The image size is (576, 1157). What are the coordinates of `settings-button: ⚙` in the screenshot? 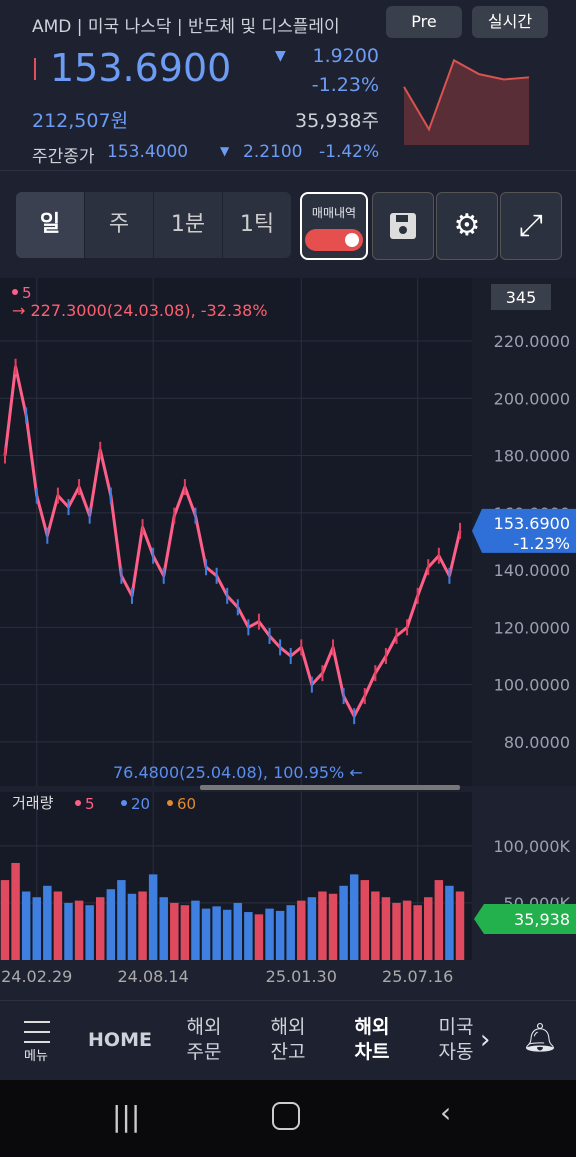 It's located at (467, 226).